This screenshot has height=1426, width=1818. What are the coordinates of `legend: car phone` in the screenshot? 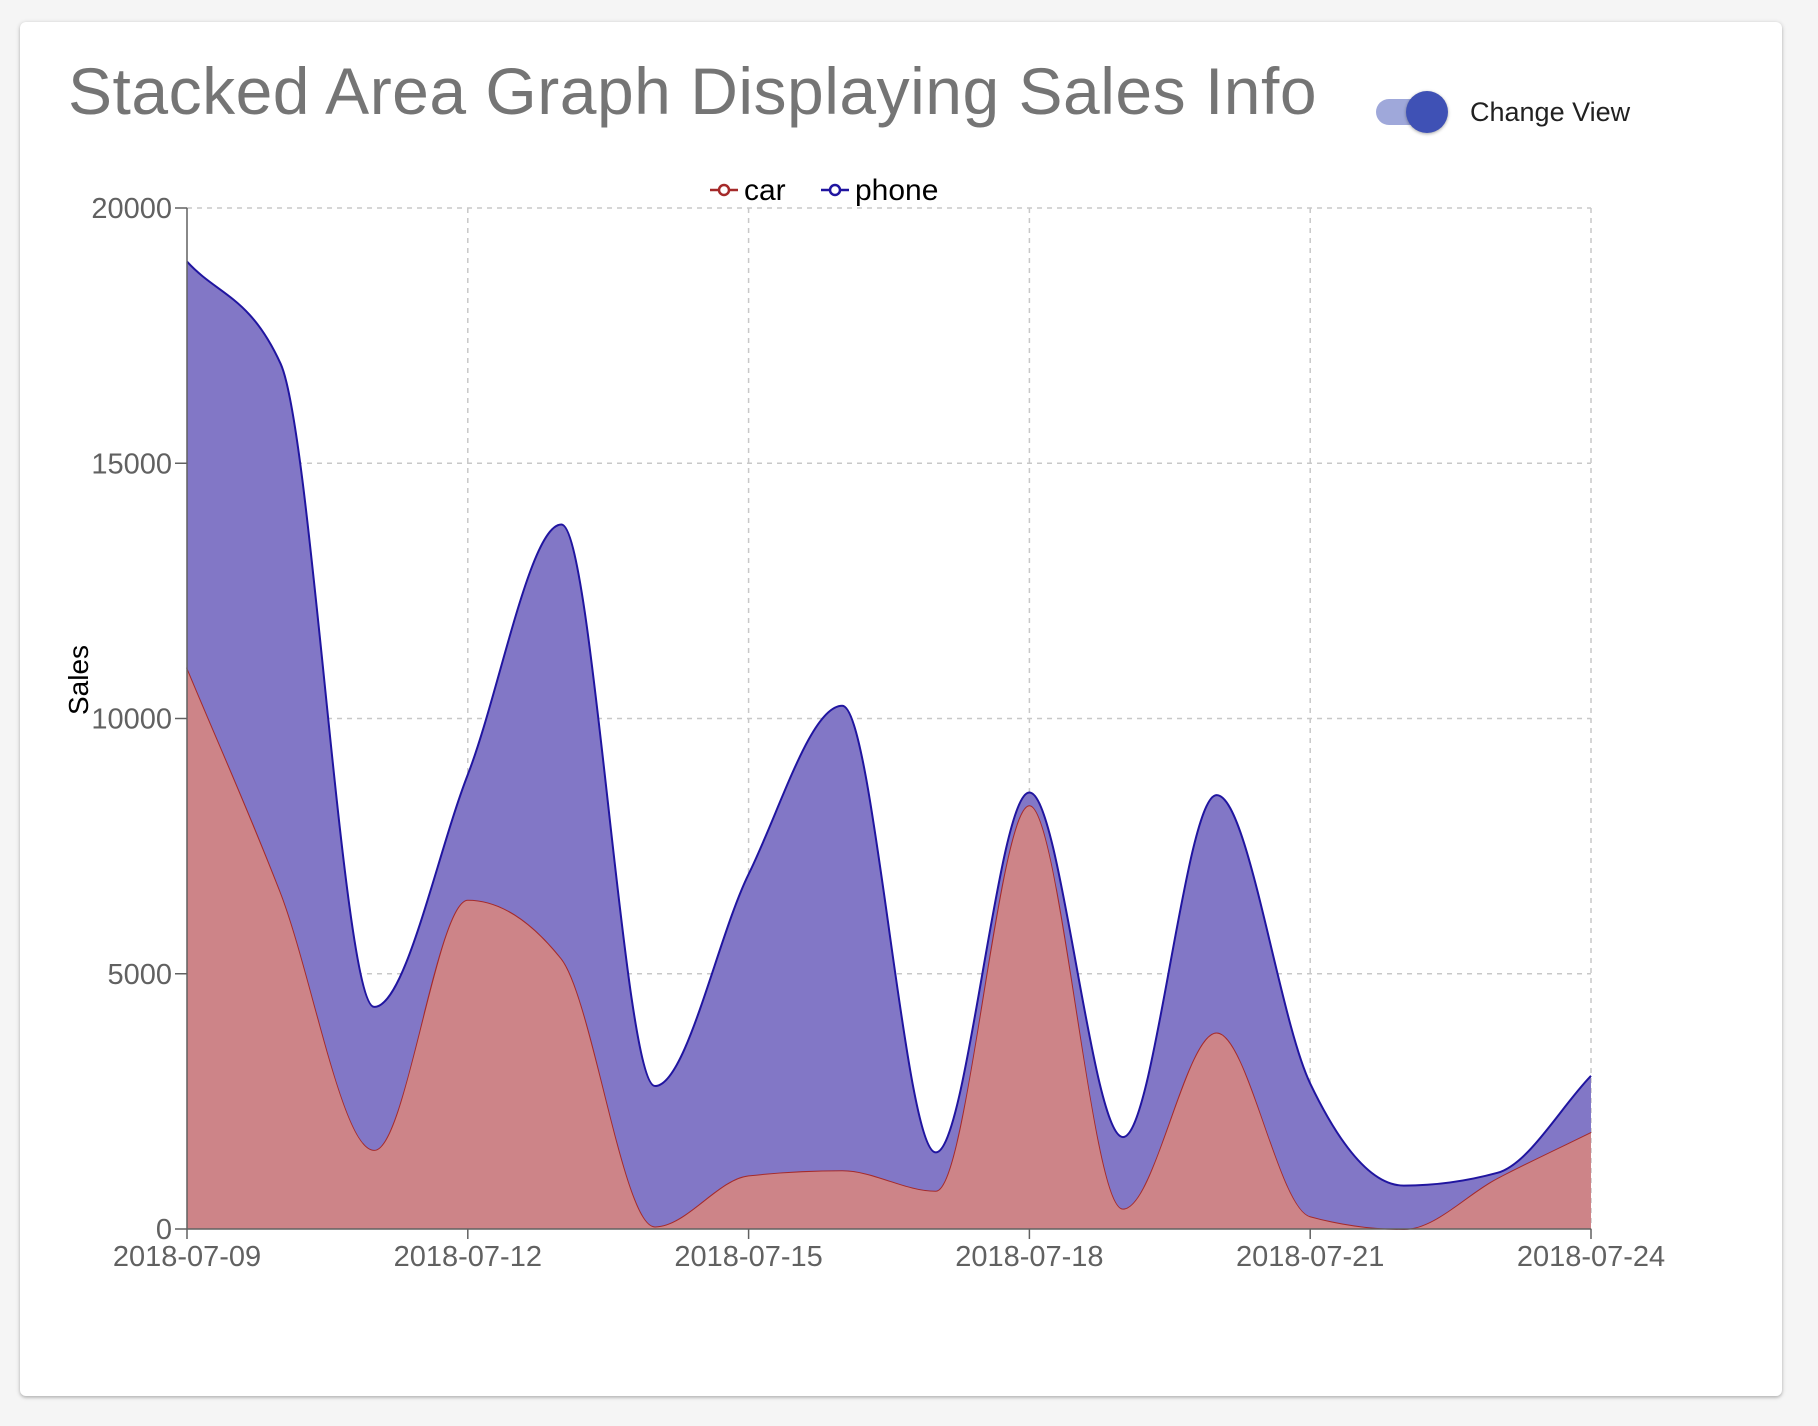 It's located at (824, 190).